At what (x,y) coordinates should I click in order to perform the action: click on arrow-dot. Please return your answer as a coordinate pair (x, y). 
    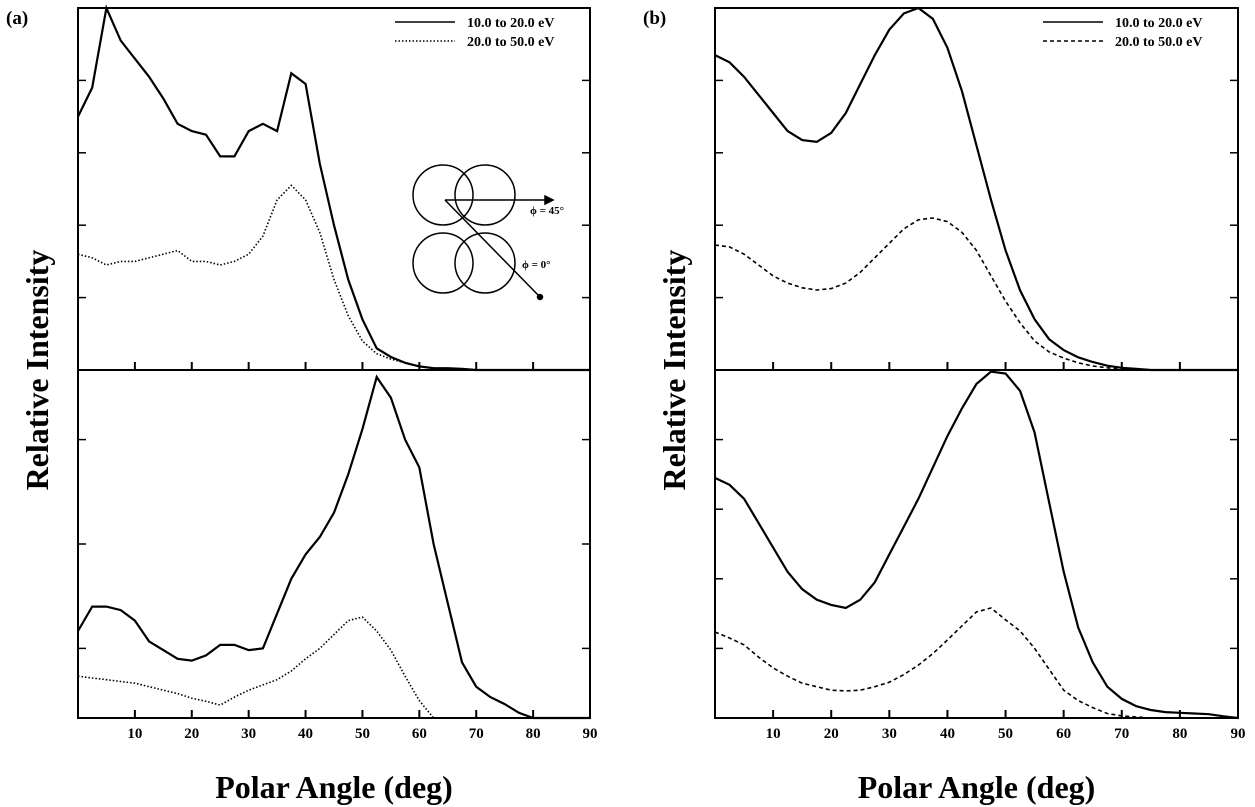
    Looking at the image, I should click on (540, 297).